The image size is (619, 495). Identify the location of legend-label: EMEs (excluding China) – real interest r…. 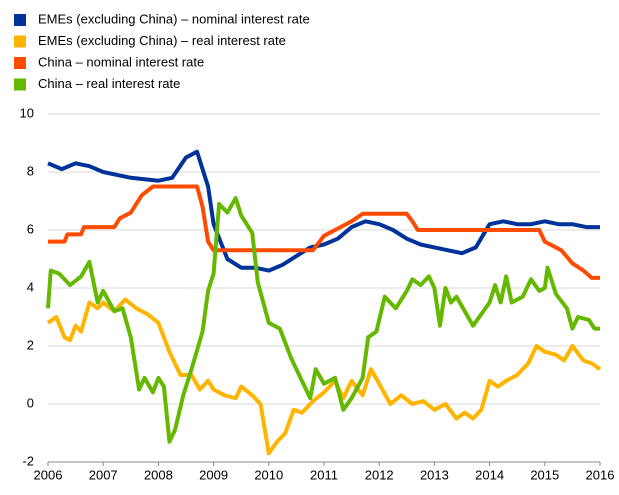
(162, 40).